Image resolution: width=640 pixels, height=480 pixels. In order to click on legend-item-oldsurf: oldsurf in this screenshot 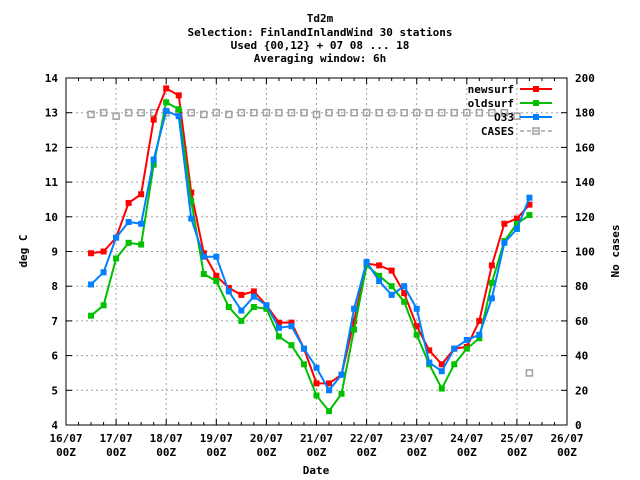, I will do `click(510, 103)`.